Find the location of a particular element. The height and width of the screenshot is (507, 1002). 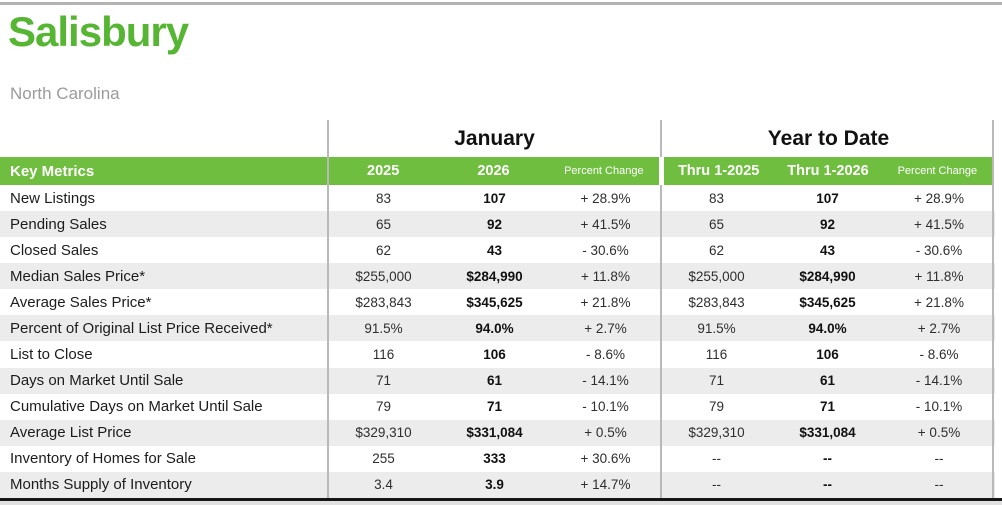

group-header-january: January is located at coordinates (494, 138).